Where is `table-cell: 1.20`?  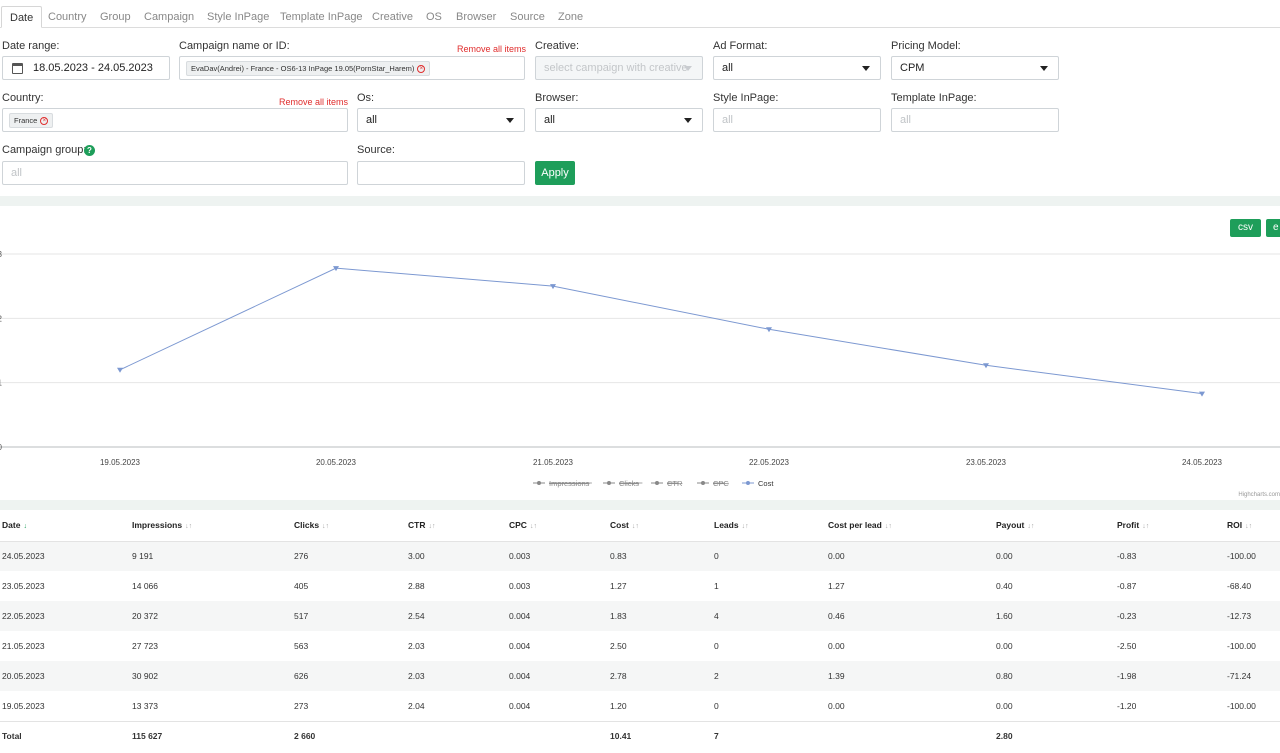 table-cell: 1.20 is located at coordinates (618, 705).